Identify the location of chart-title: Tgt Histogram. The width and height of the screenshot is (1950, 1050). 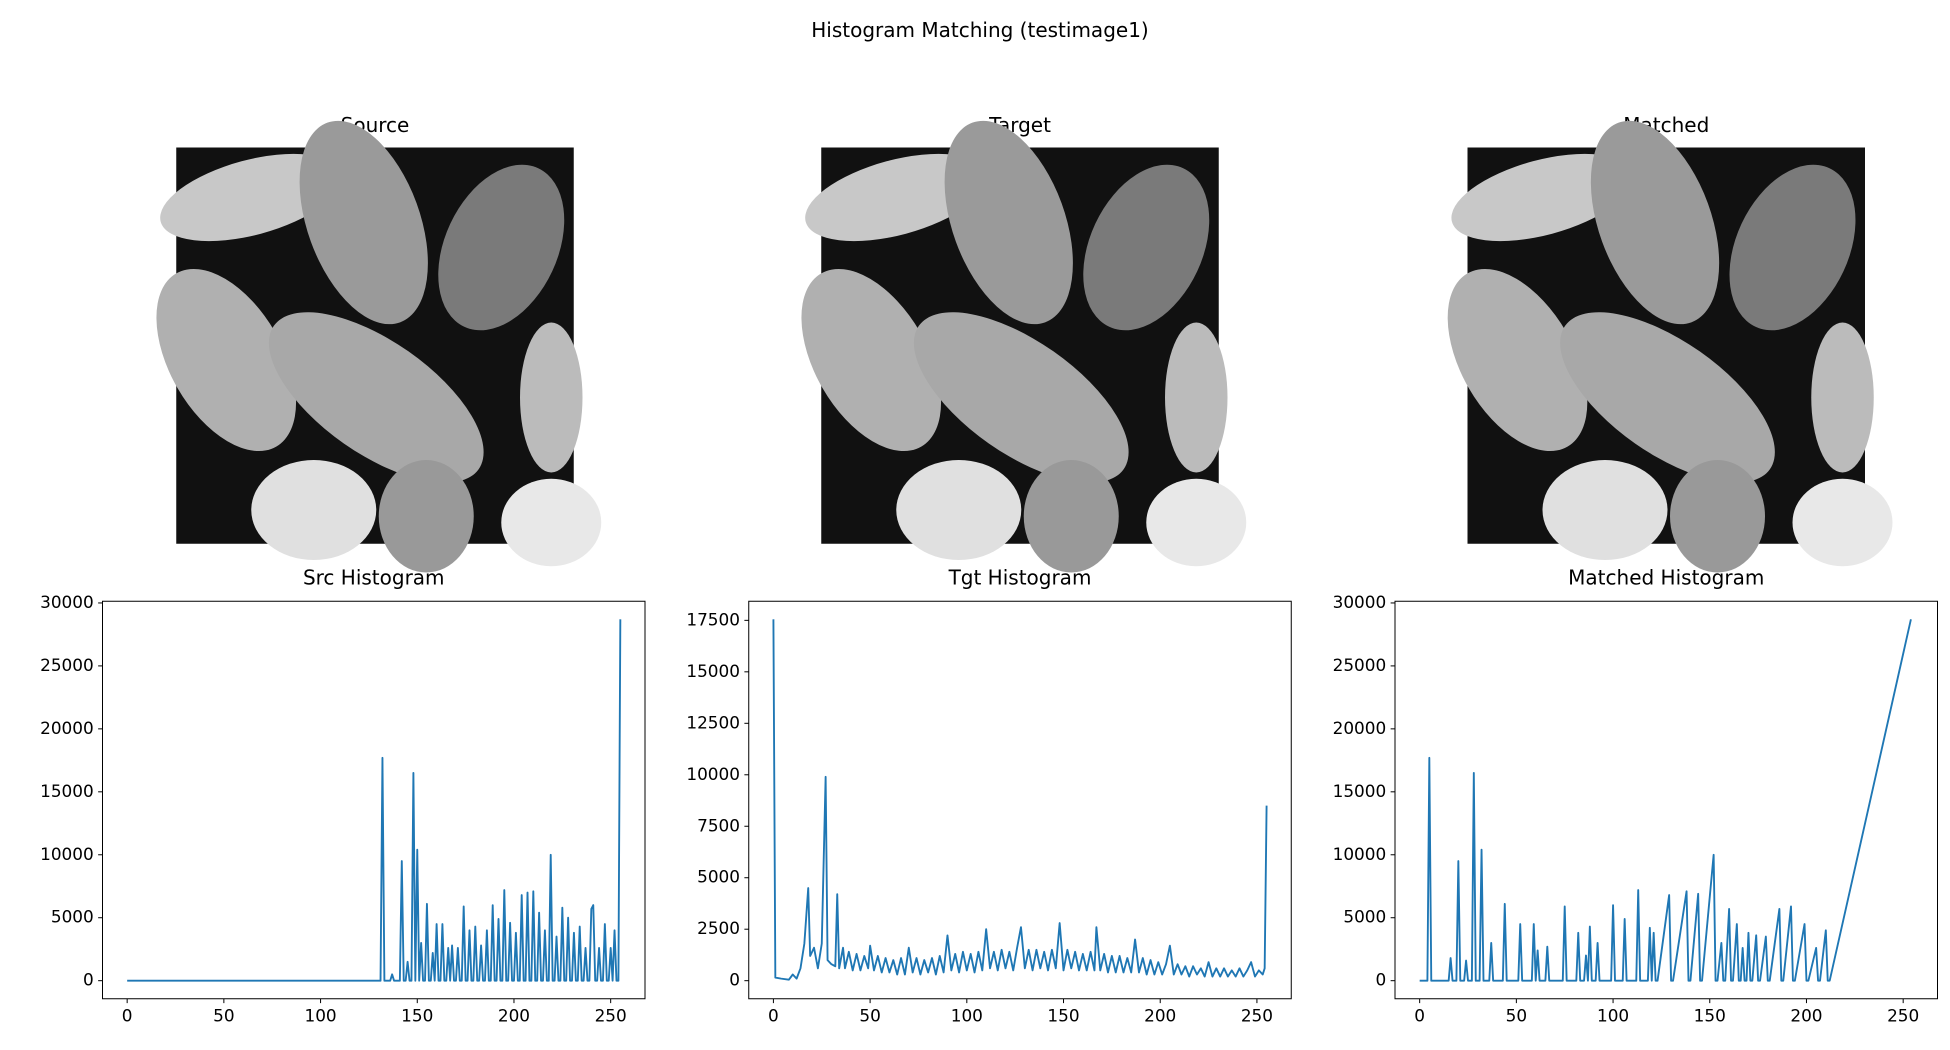
(1020, 577).